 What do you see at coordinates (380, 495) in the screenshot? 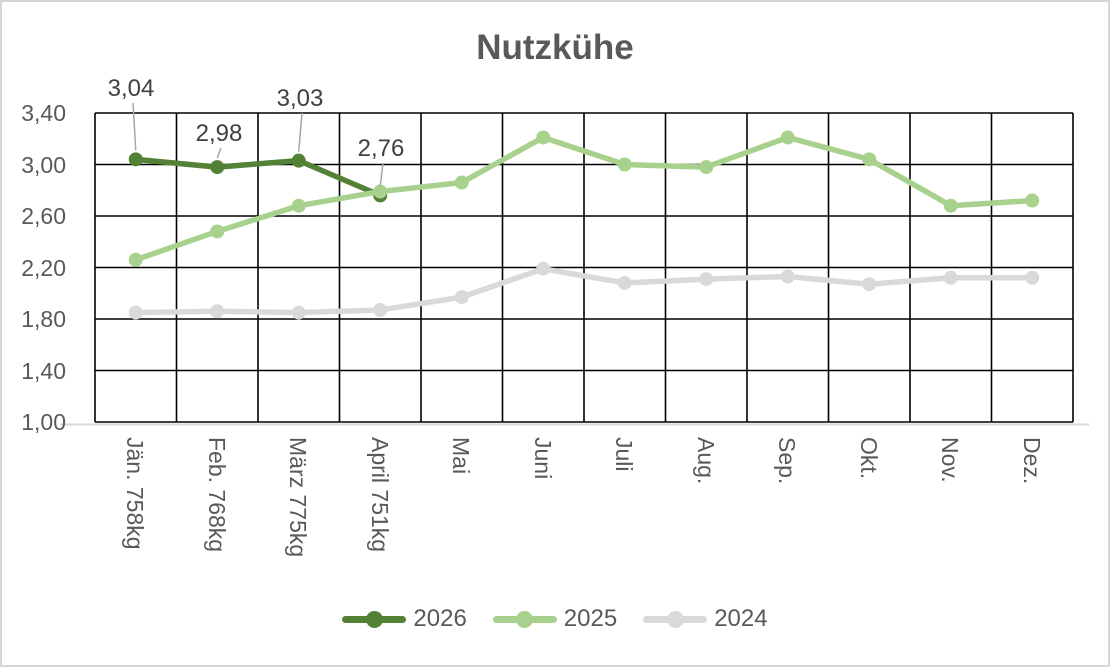
I see `x-axis-category-label: April 751kg` at bounding box center [380, 495].